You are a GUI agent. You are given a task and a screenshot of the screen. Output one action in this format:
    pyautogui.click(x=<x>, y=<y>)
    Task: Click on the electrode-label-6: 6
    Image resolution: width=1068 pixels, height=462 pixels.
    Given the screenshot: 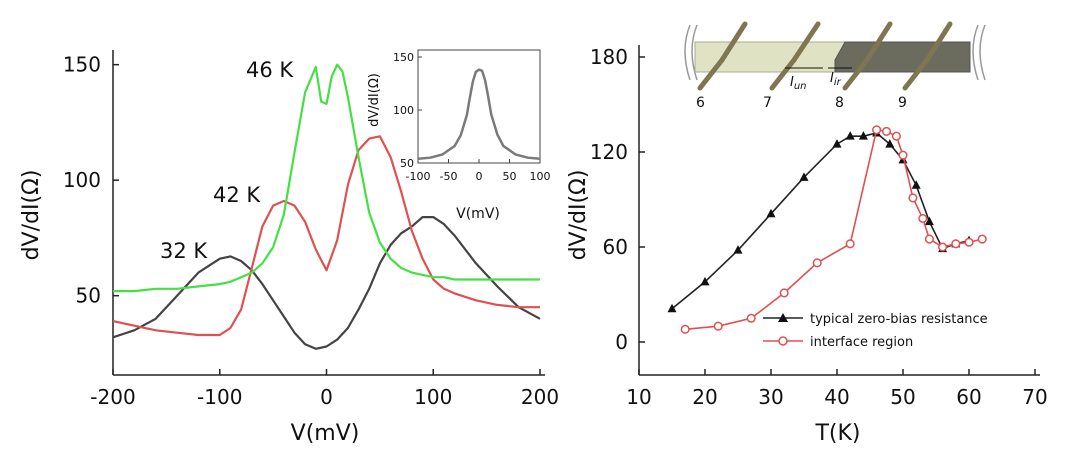 What is the action you would take?
    pyautogui.click(x=700, y=103)
    